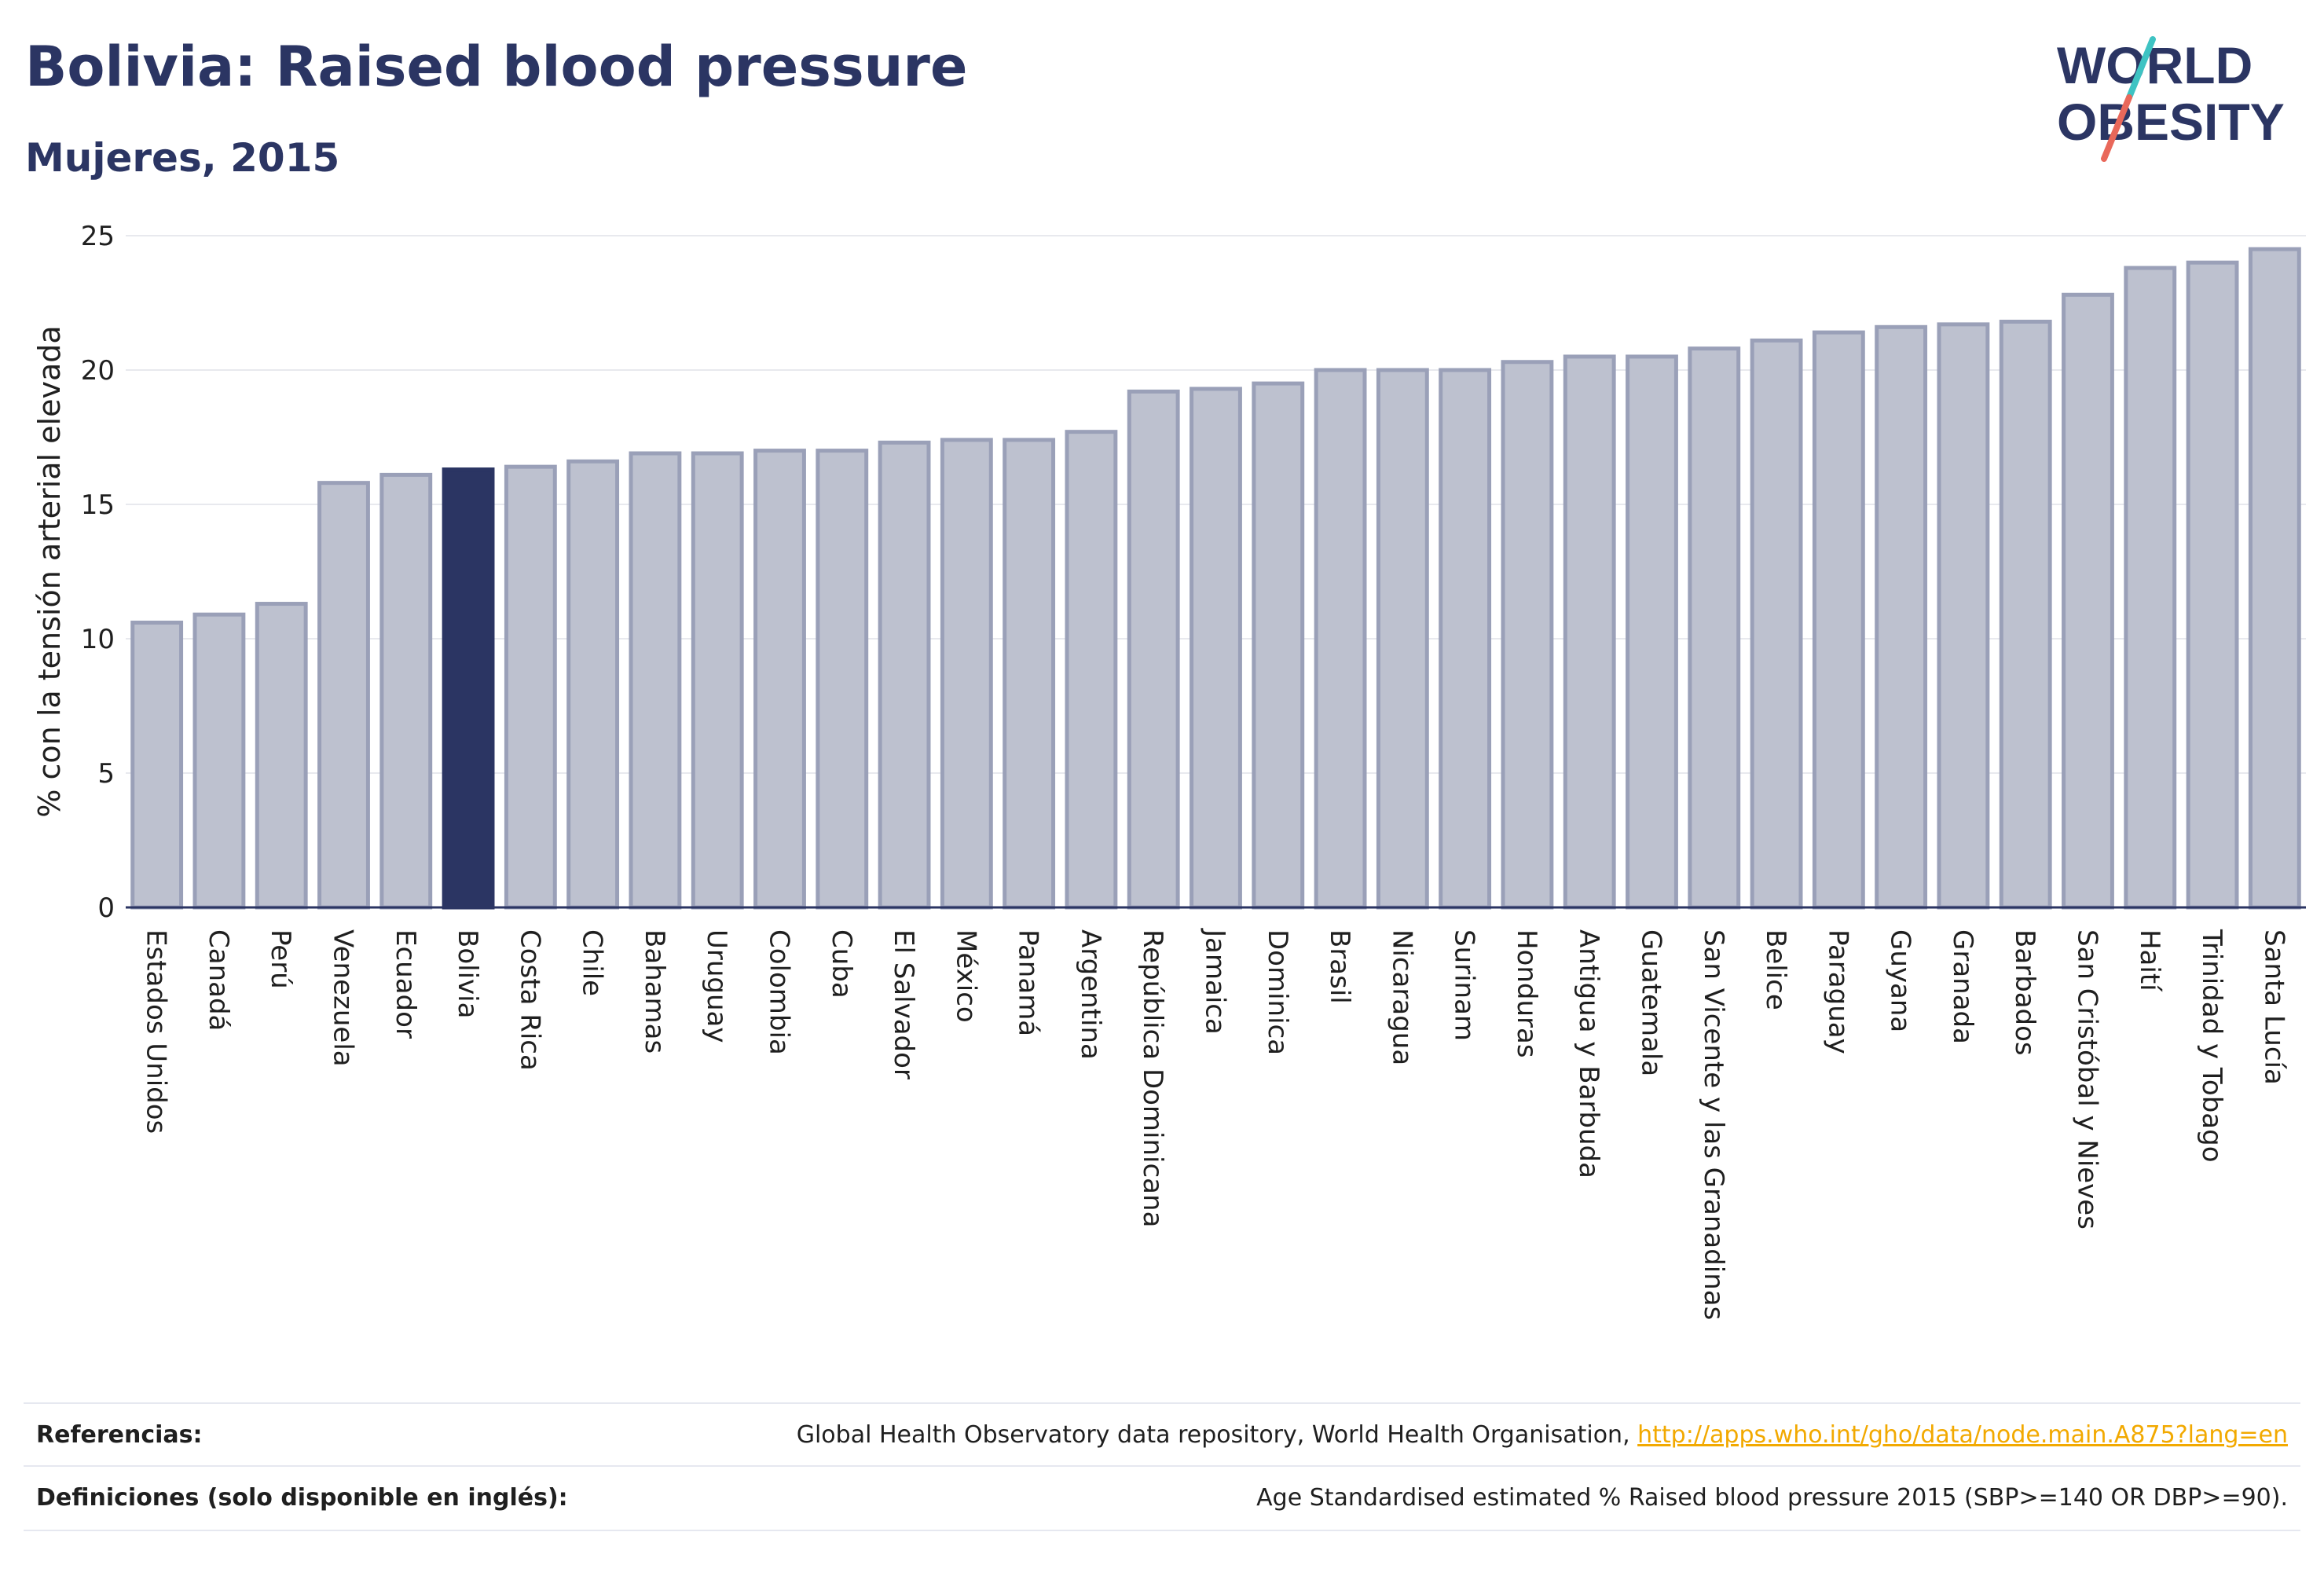 The width and height of the screenshot is (2324, 1576). I want to click on footer-divider-top, so click(1162, 1403).